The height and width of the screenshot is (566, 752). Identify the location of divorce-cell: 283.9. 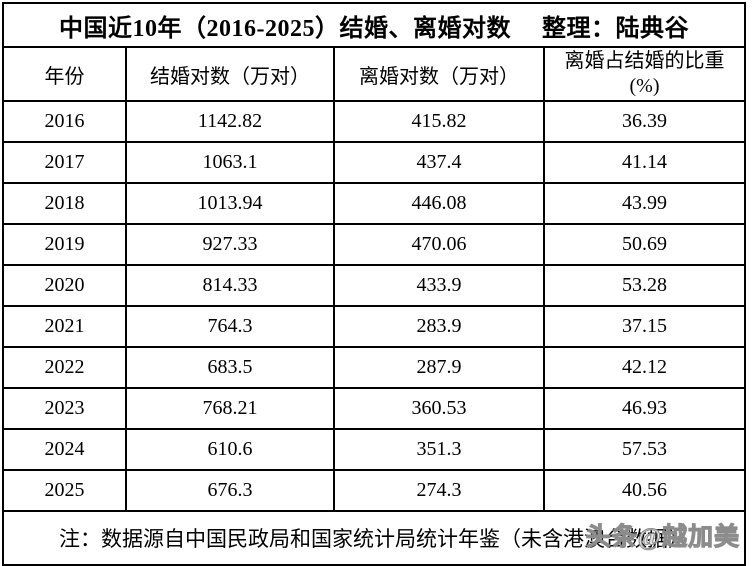
(439, 326).